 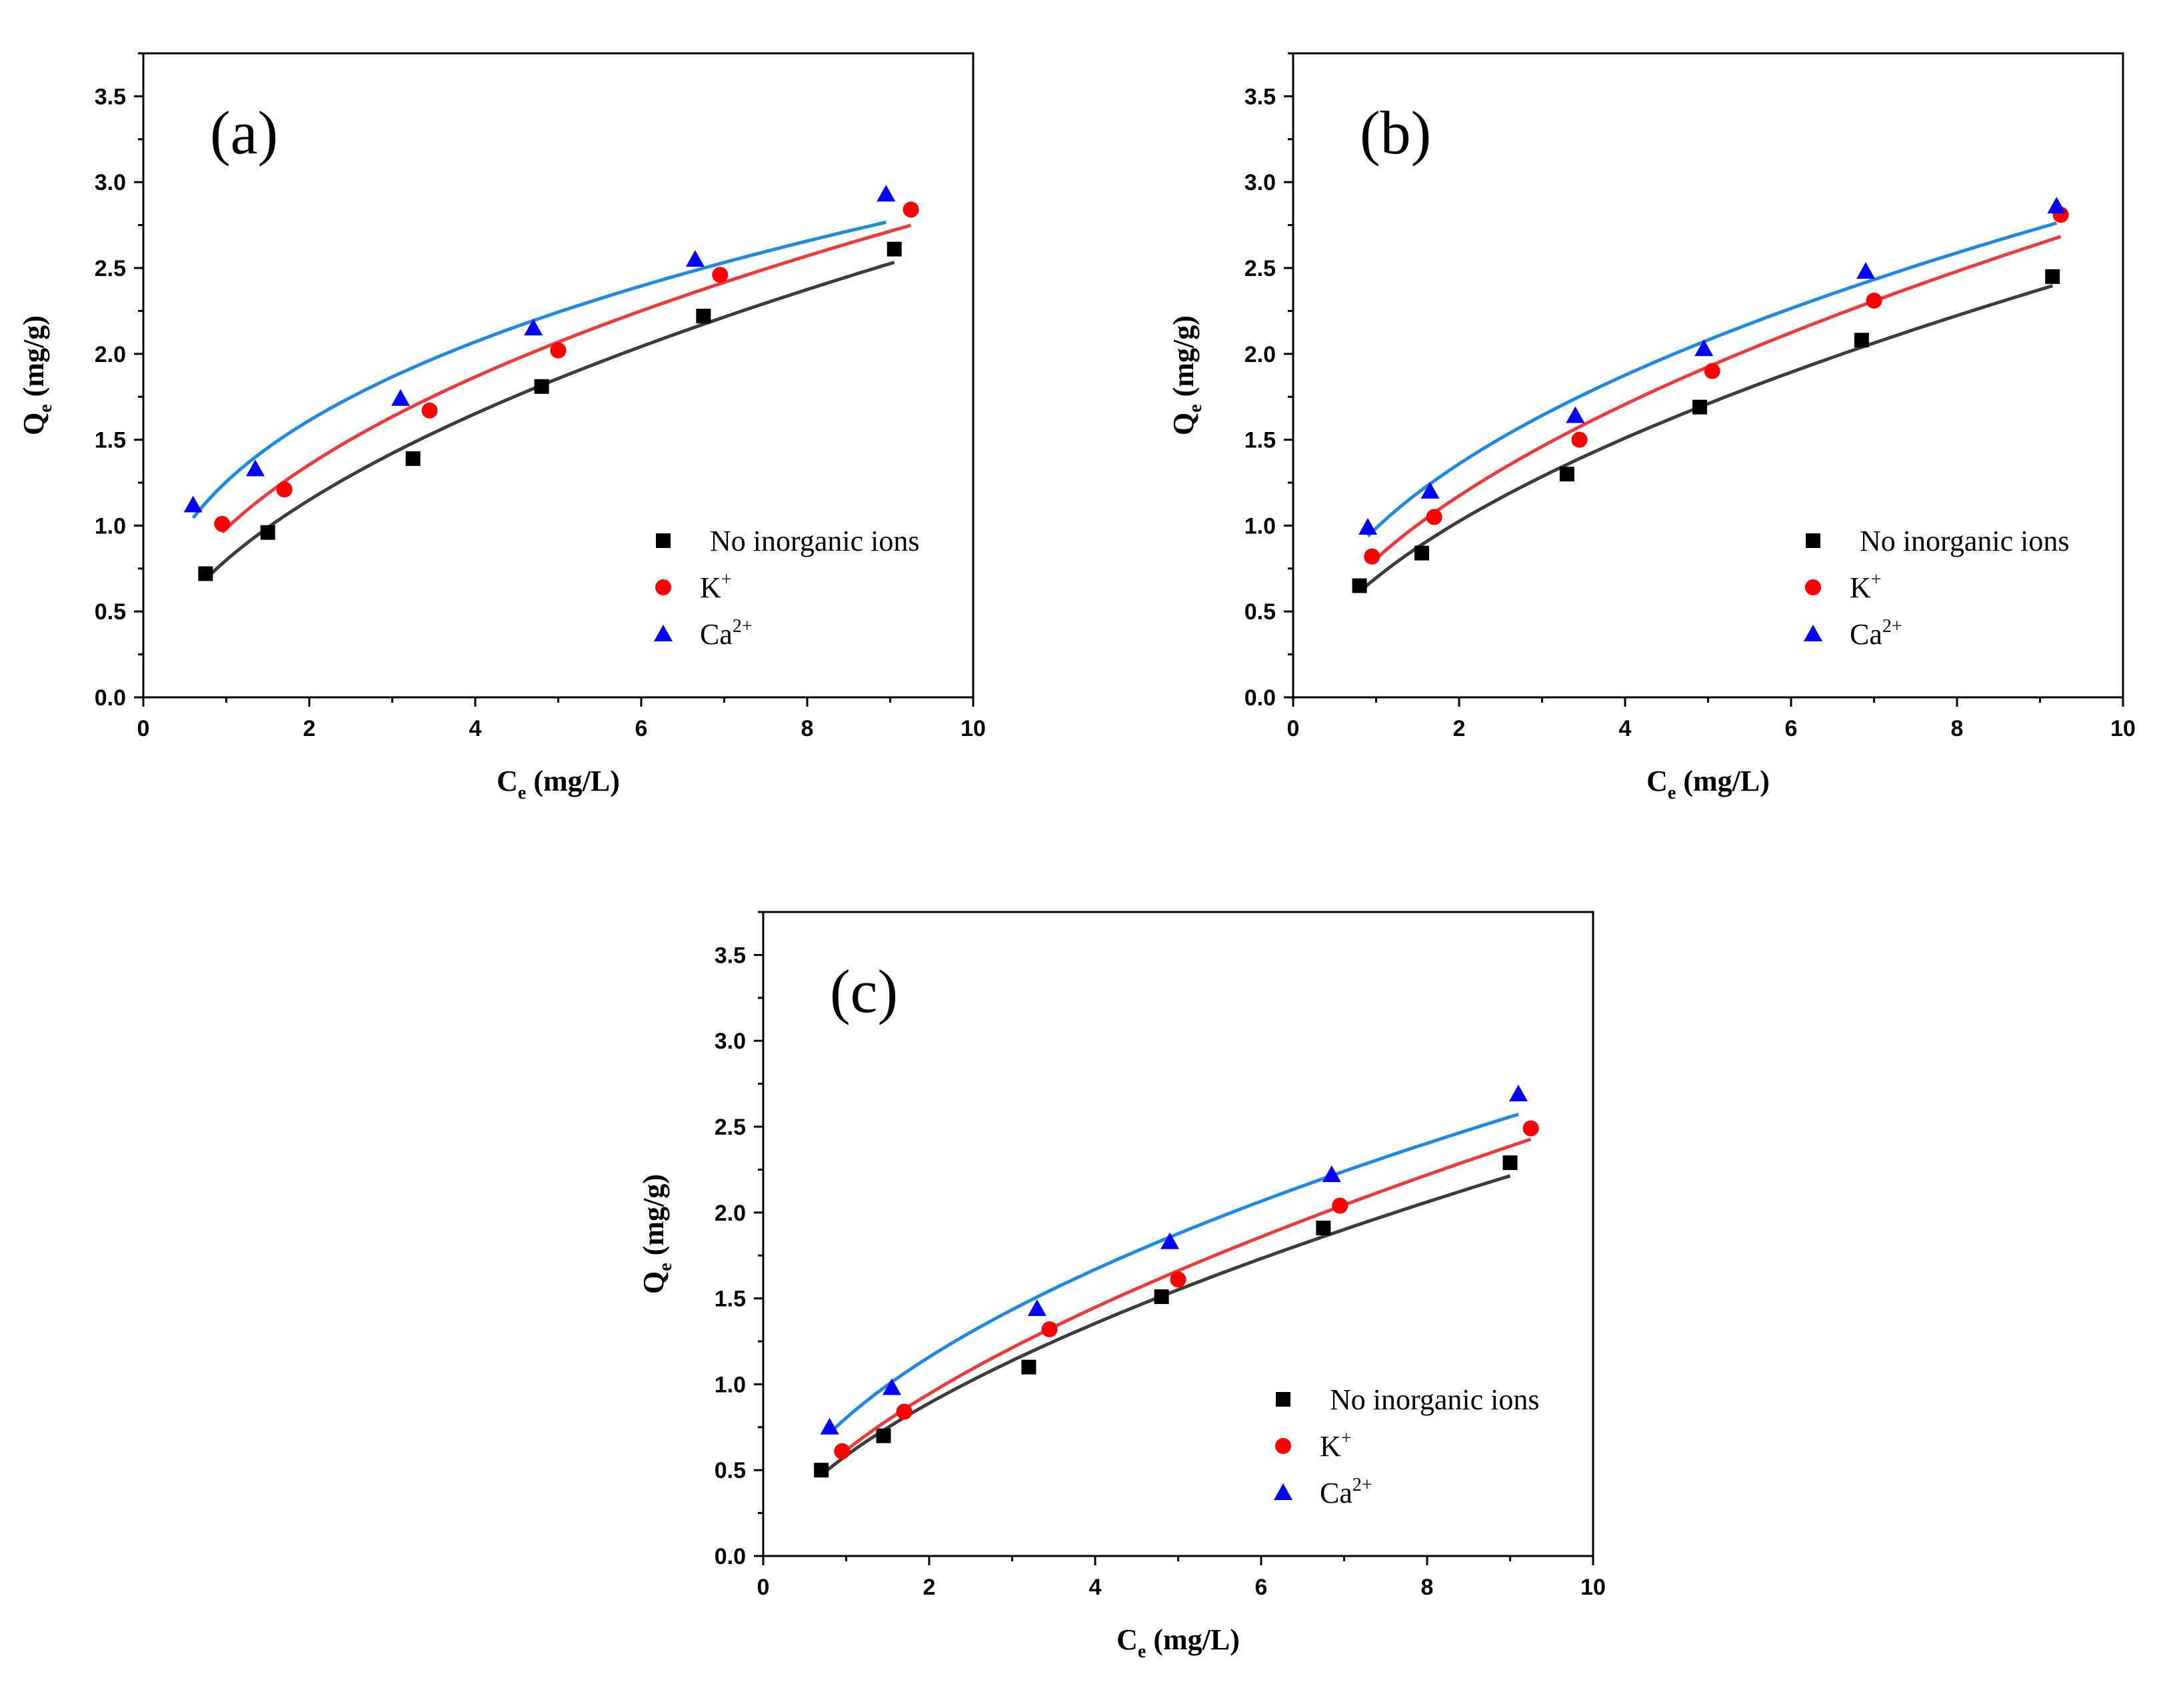 I want to click on x-tick-label: 0, so click(x=763, y=1587).